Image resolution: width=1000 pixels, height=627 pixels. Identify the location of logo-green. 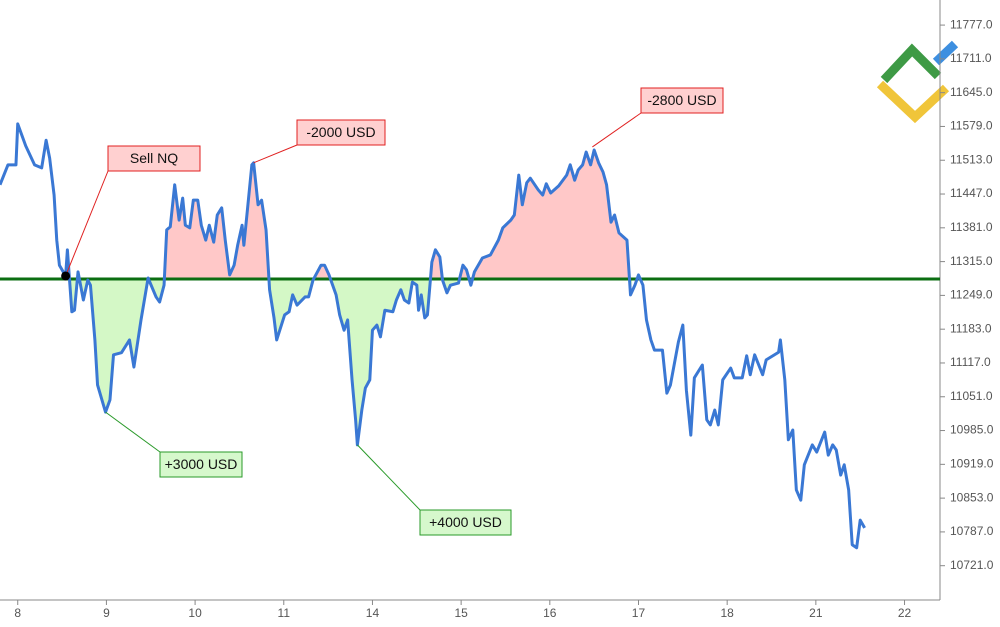
(911, 63).